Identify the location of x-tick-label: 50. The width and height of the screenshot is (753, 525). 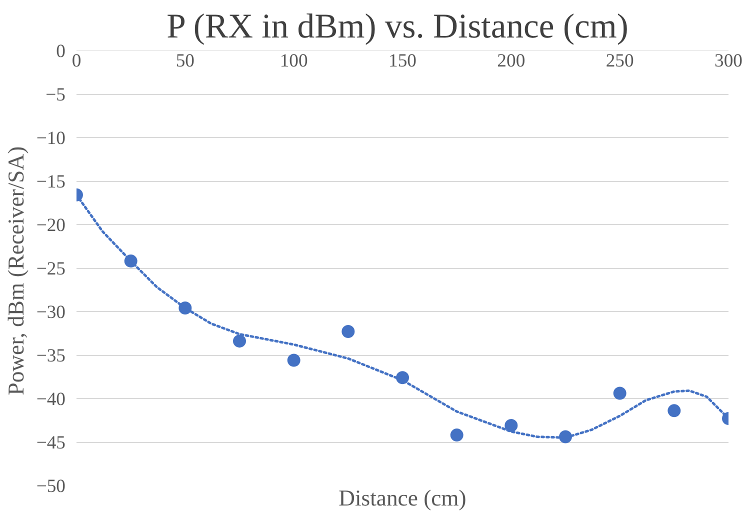
(185, 61).